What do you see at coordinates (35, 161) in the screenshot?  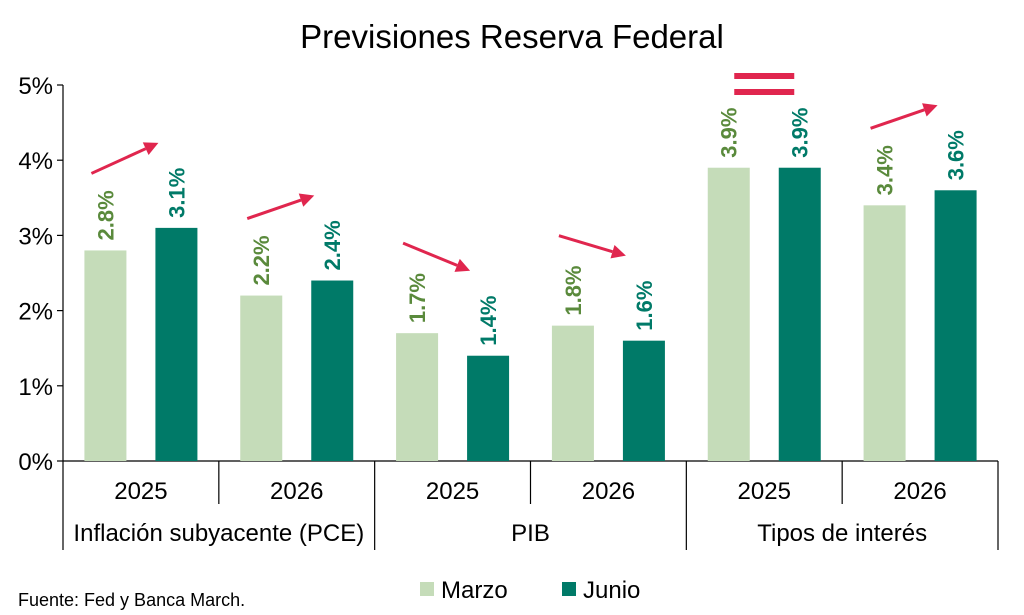 I see `y-tick-label: 4%` at bounding box center [35, 161].